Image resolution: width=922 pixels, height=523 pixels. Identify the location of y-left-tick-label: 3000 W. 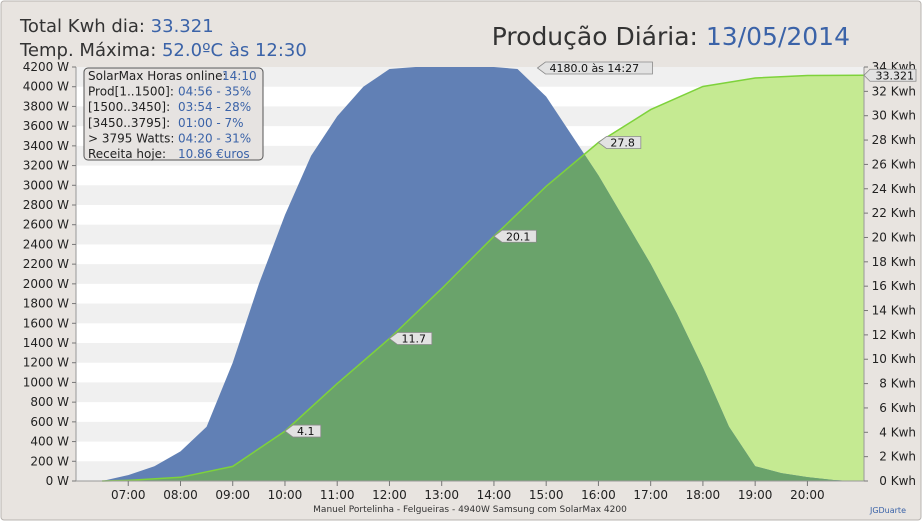
(46, 185).